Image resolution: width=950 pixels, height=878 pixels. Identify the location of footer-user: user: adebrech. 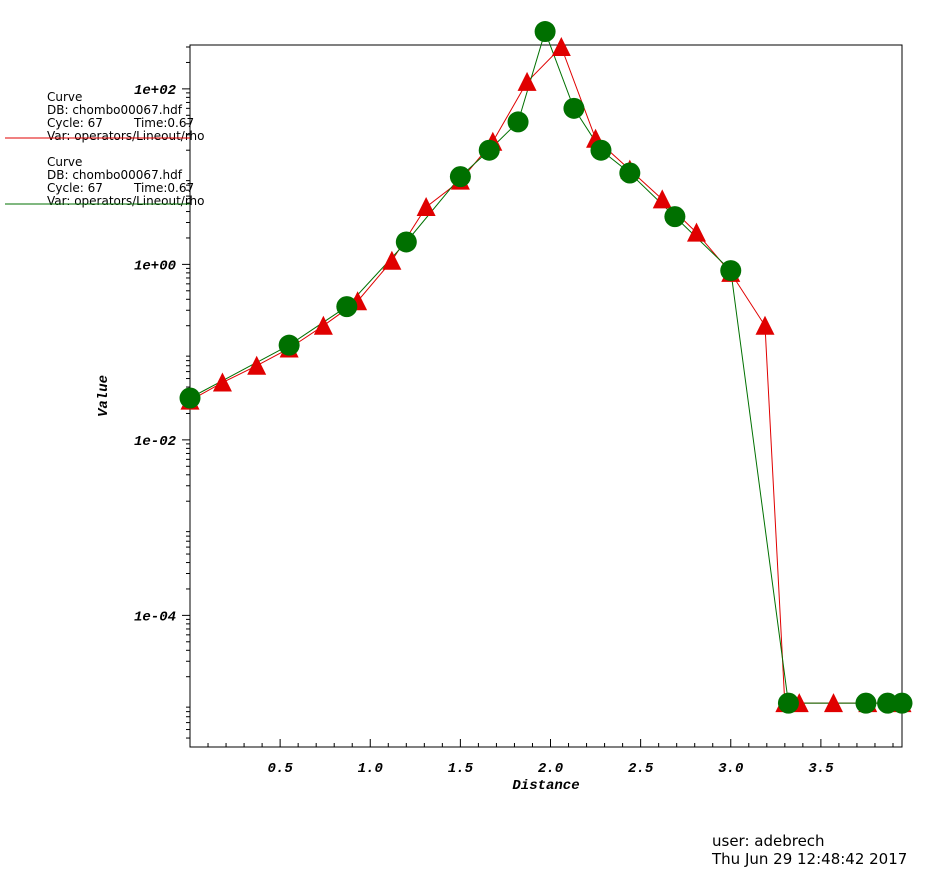
(768, 841).